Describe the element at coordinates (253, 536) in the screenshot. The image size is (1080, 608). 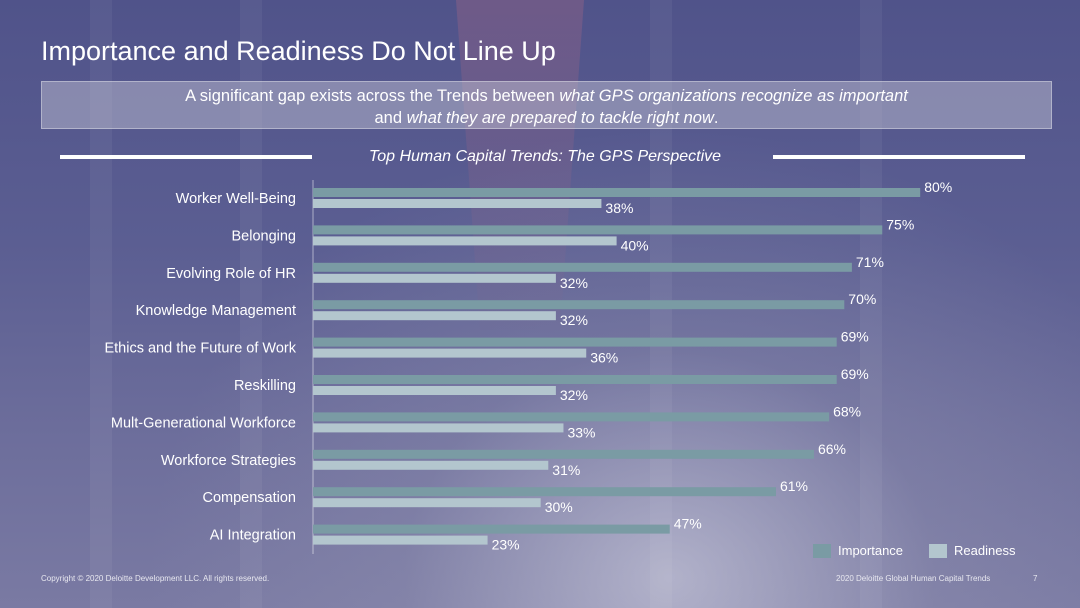
I see `category-label: AI Integration` at that location.